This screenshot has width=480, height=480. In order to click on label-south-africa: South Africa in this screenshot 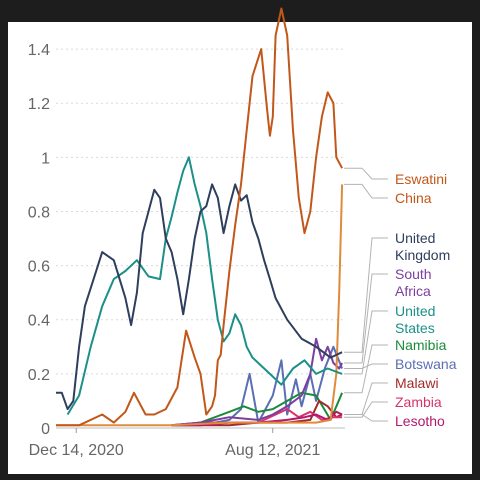, I will do `click(413, 282)`.